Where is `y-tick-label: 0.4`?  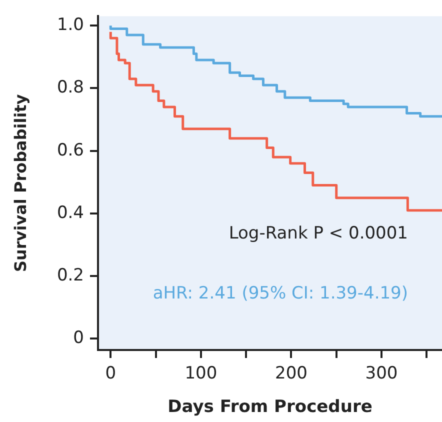
y-tick-label: 0.4 is located at coordinates (70, 212).